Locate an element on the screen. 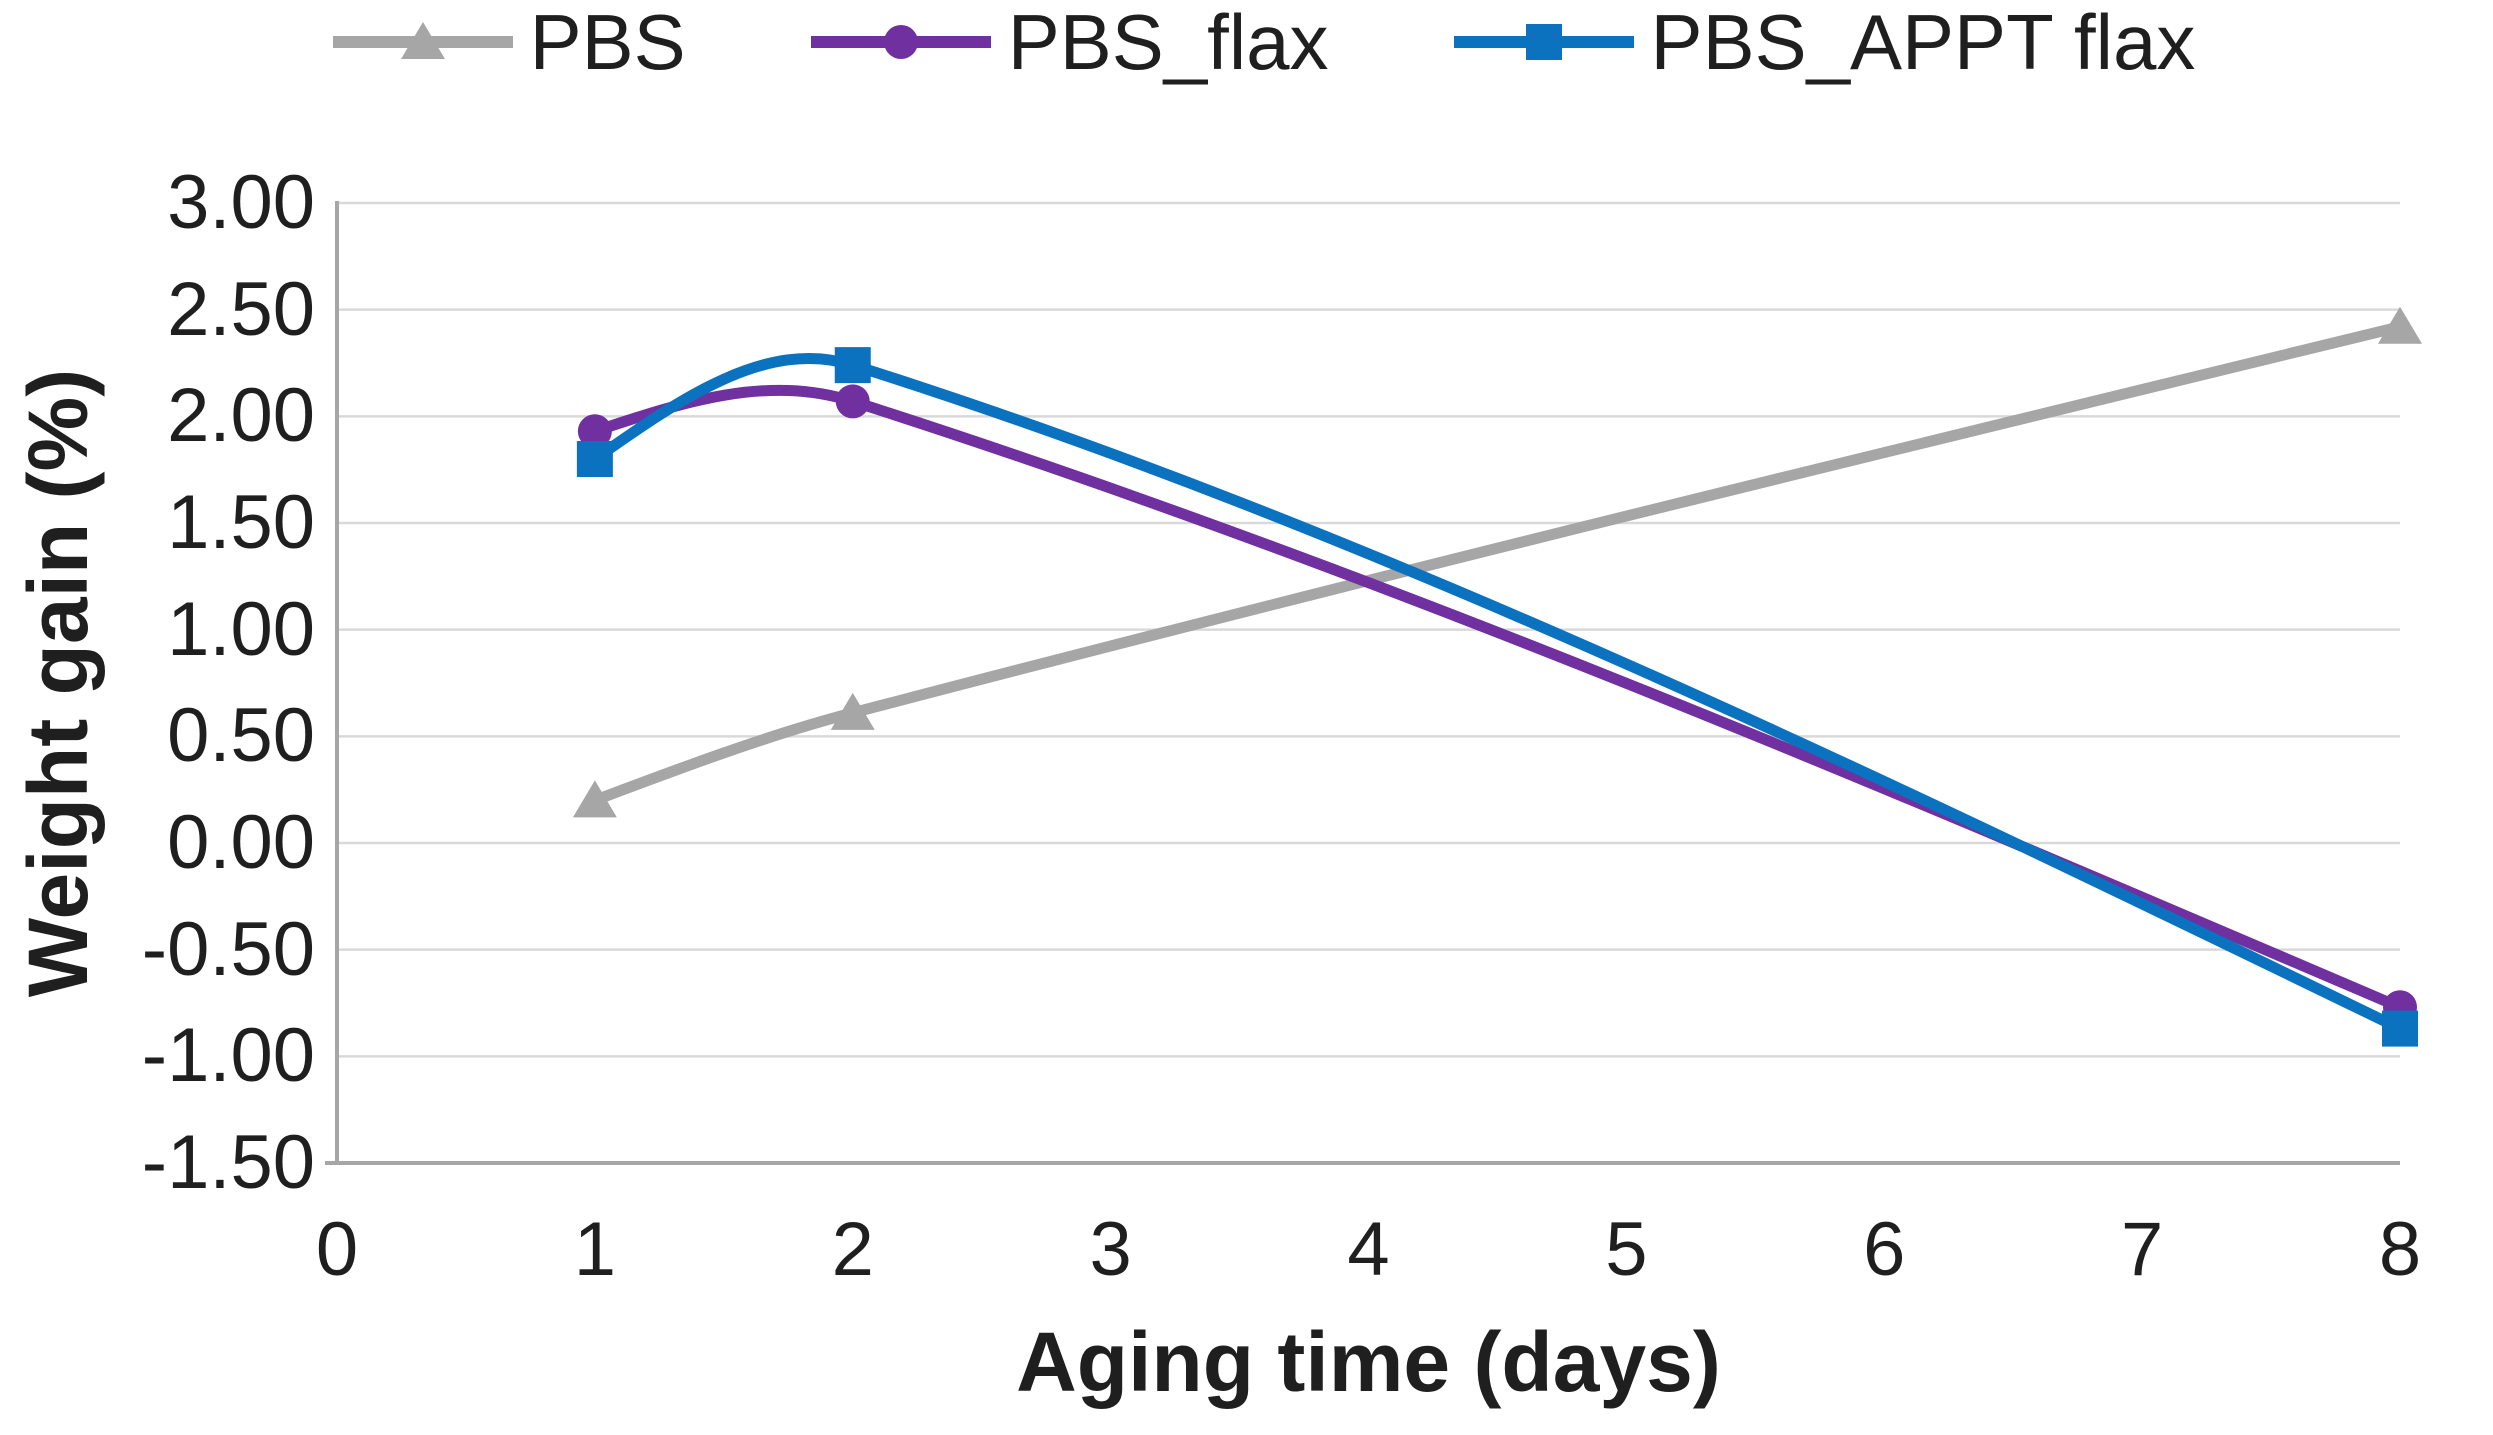 Image resolution: width=2493 pixels, height=1435 pixels. chart-legend: PBS PBS_flax PBS_APPT flax is located at coordinates (1246, 42).